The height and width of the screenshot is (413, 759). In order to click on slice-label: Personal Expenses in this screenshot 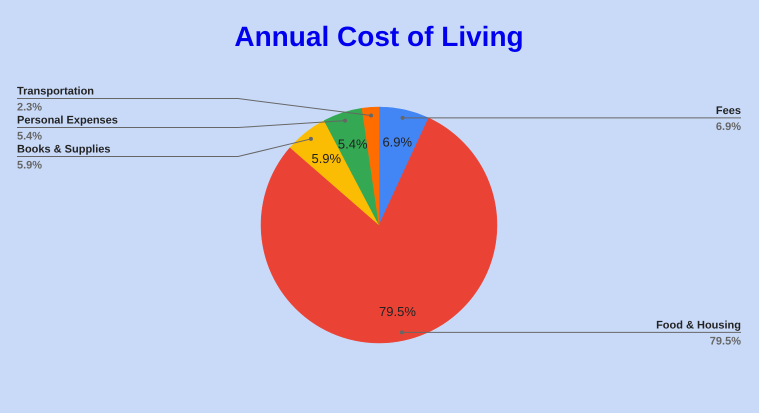, I will do `click(67, 120)`.